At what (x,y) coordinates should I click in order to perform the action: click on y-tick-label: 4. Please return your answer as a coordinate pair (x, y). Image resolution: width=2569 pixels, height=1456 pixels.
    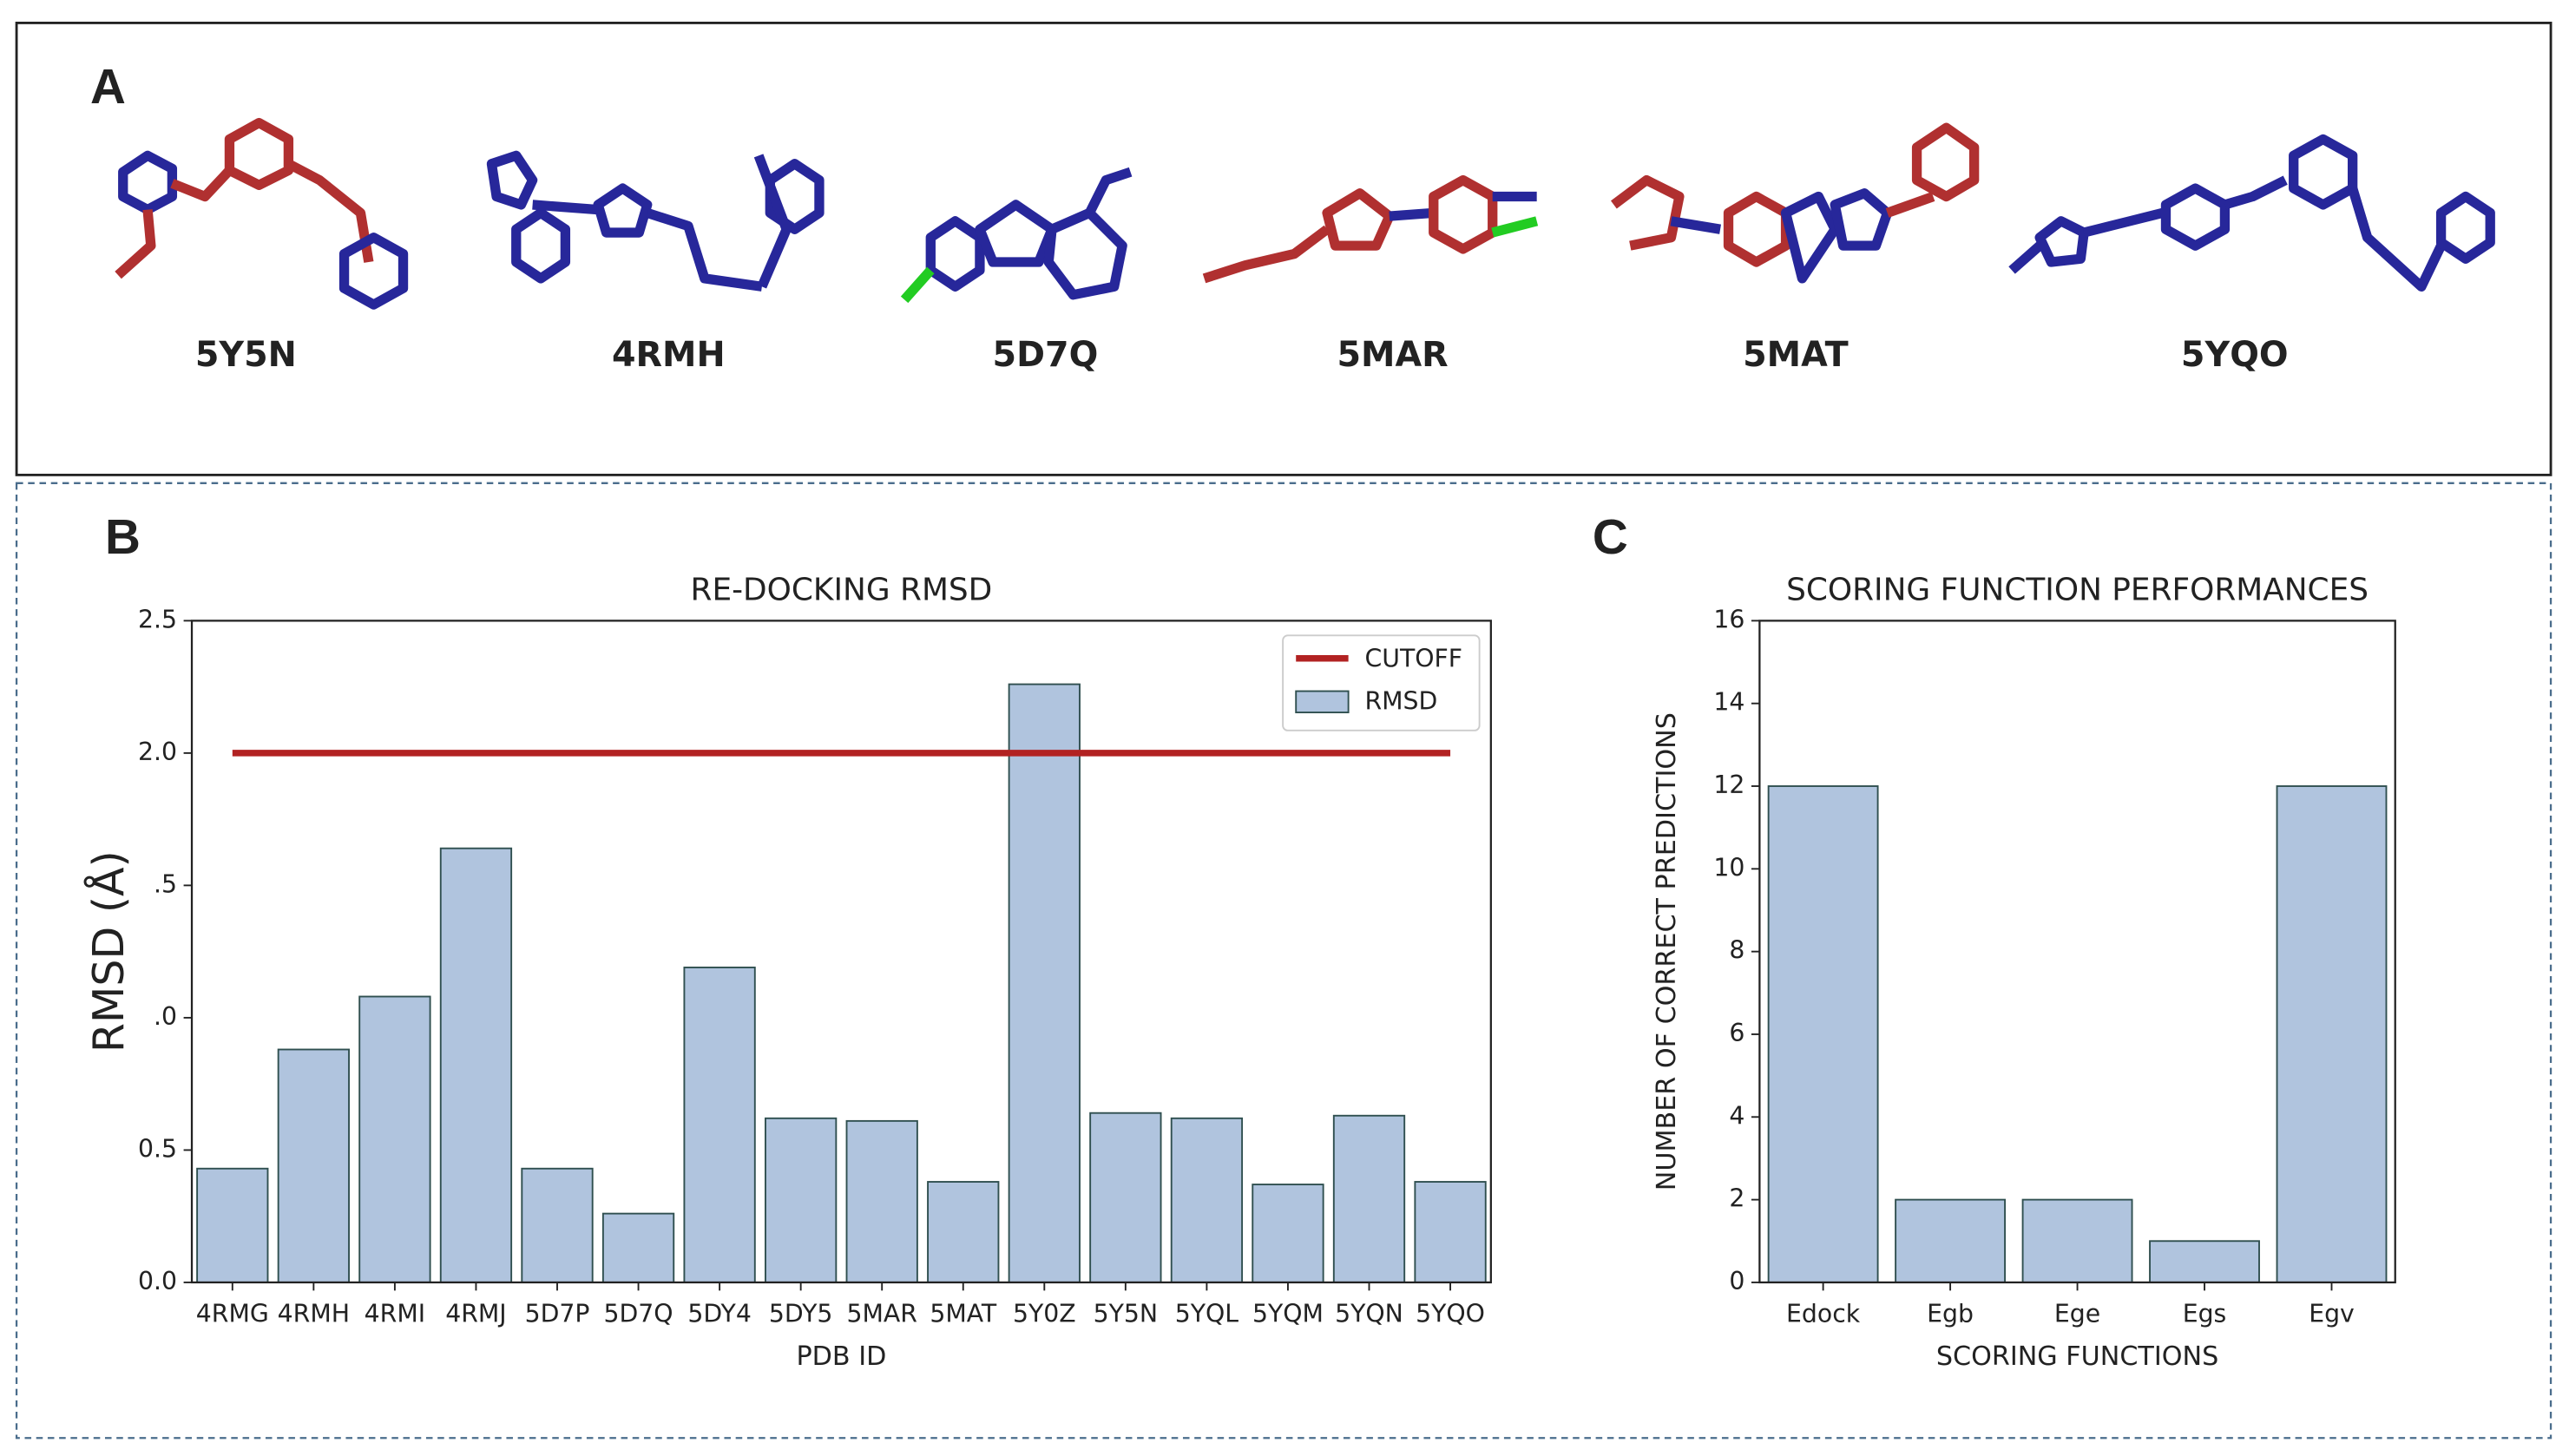
    Looking at the image, I should click on (1736, 1115).